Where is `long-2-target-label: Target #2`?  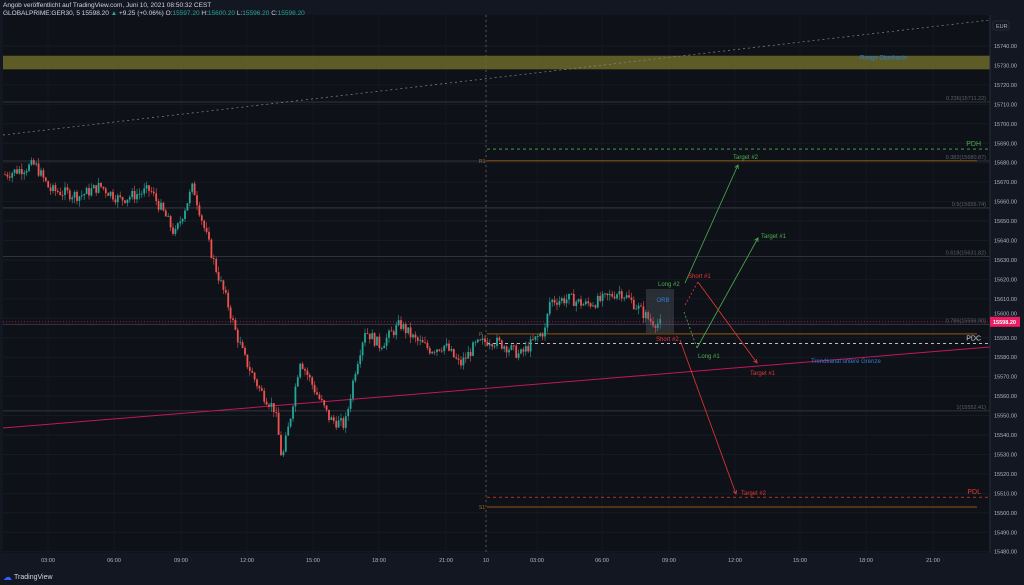 long-2-target-label: Target #2 is located at coordinates (746, 158).